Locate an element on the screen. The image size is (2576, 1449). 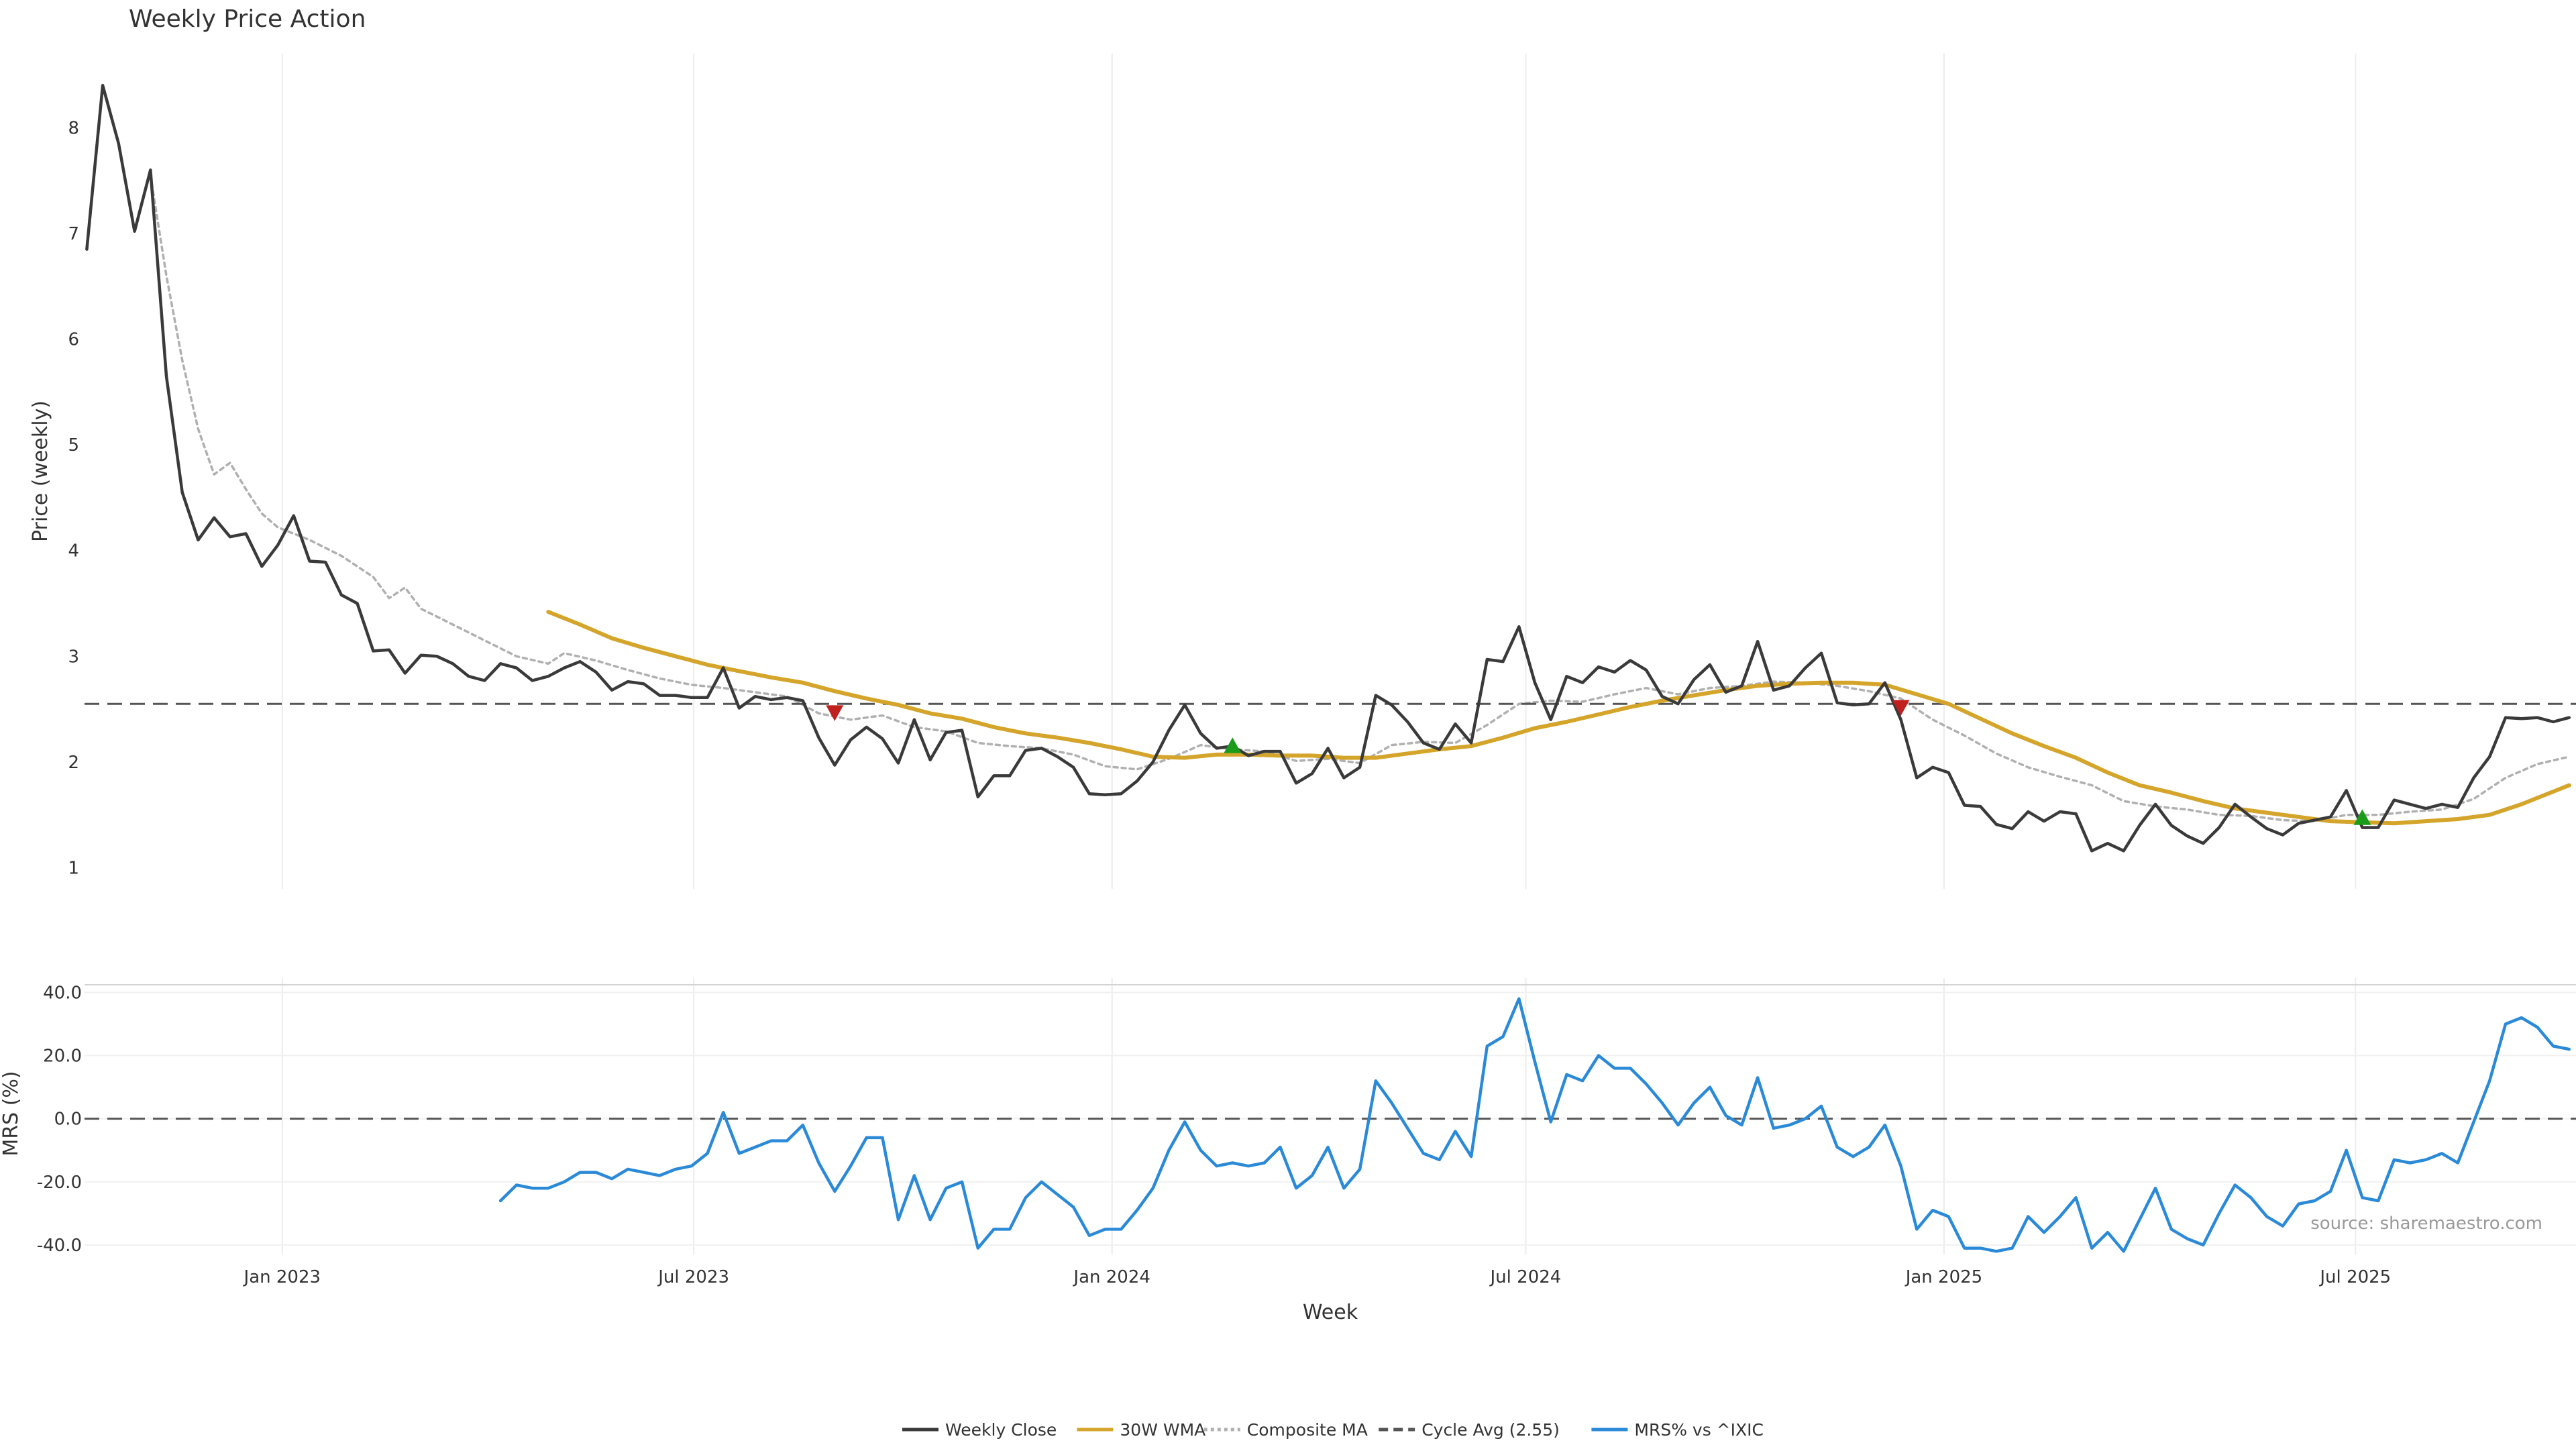
legend-label-mrs-vs-ixic: MRS% vs ^IXIC is located at coordinates (1699, 1430).